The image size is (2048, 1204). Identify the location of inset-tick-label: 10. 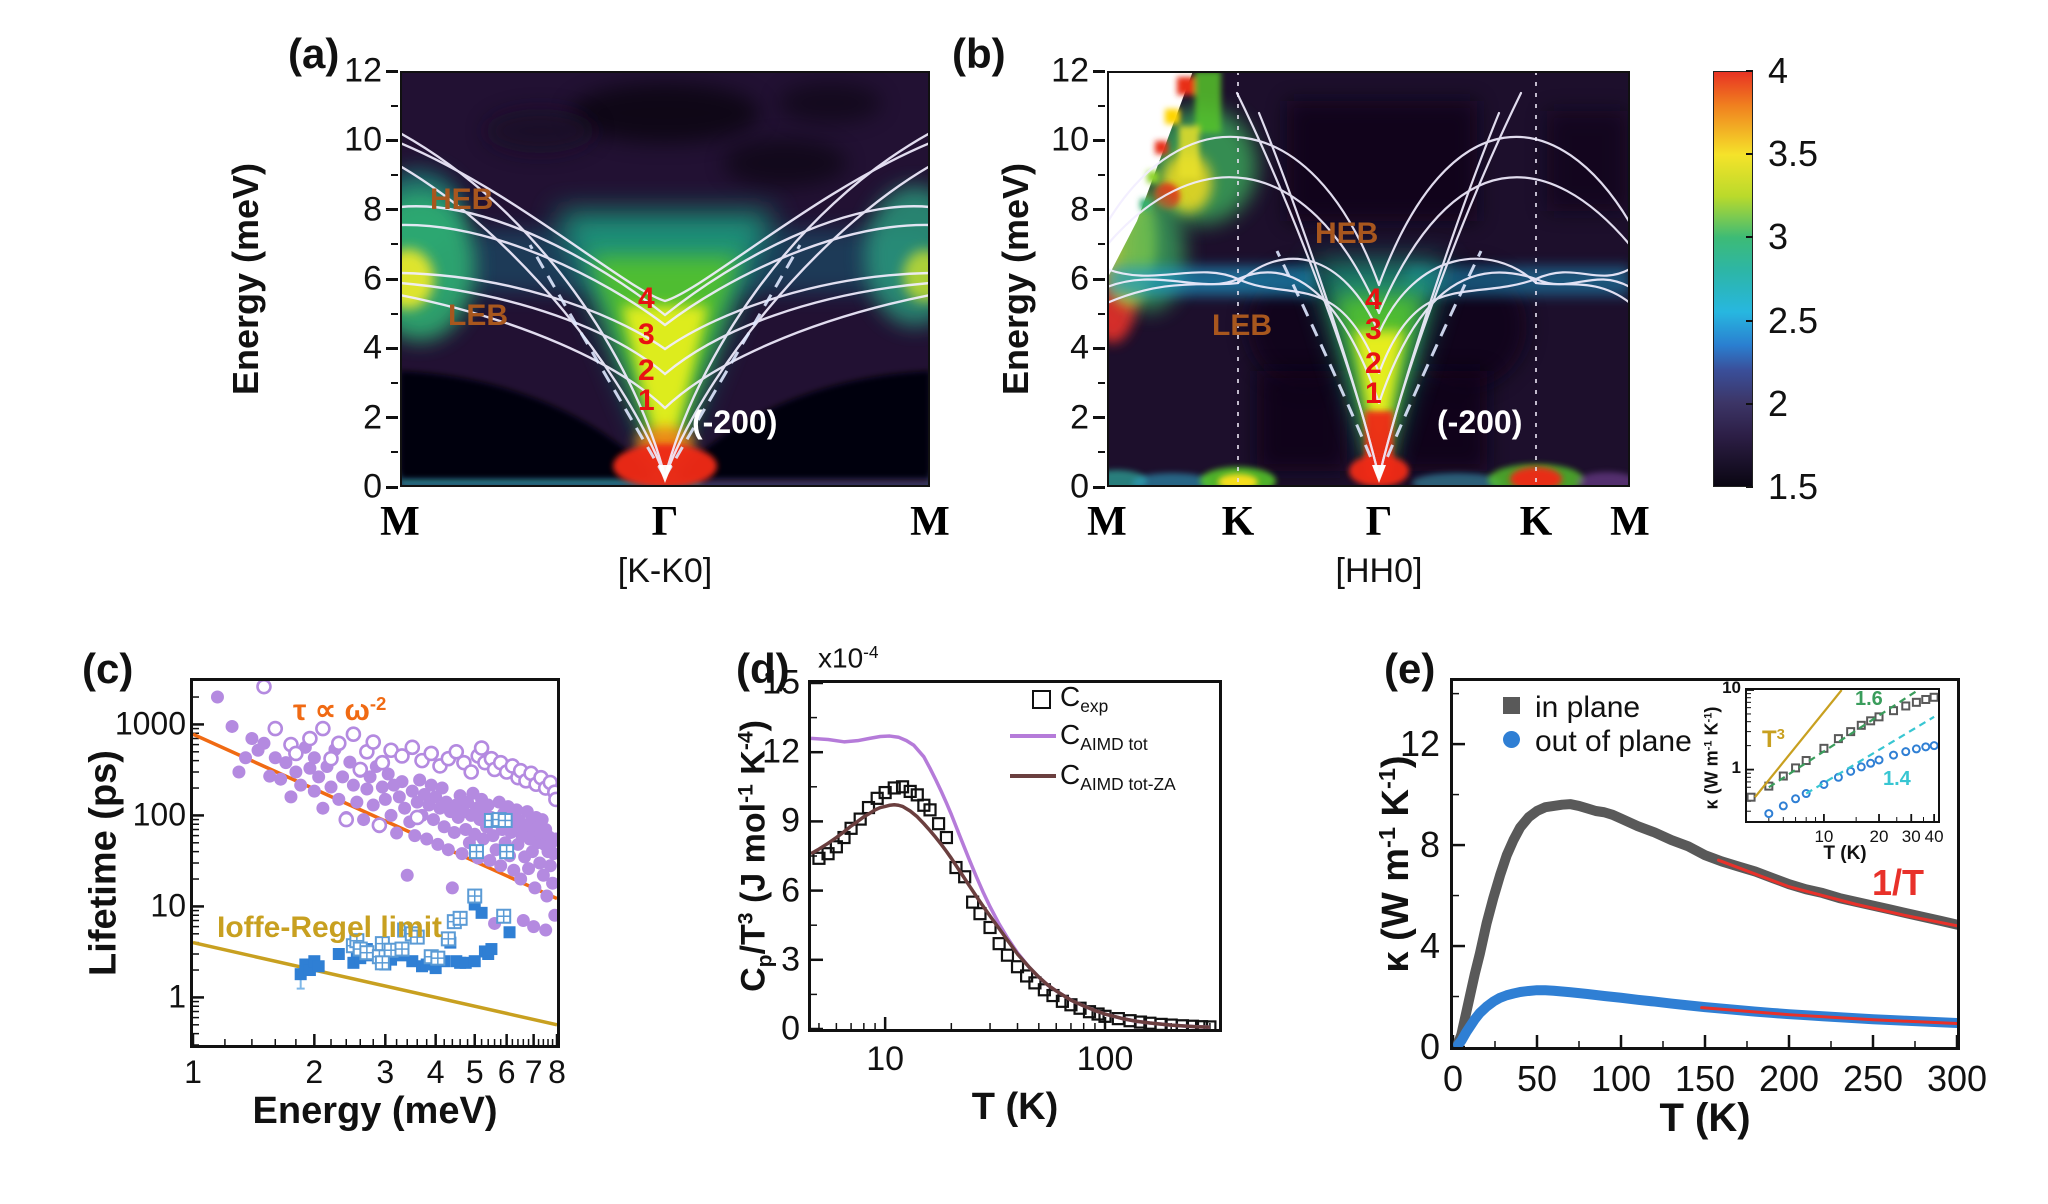
(1731, 687).